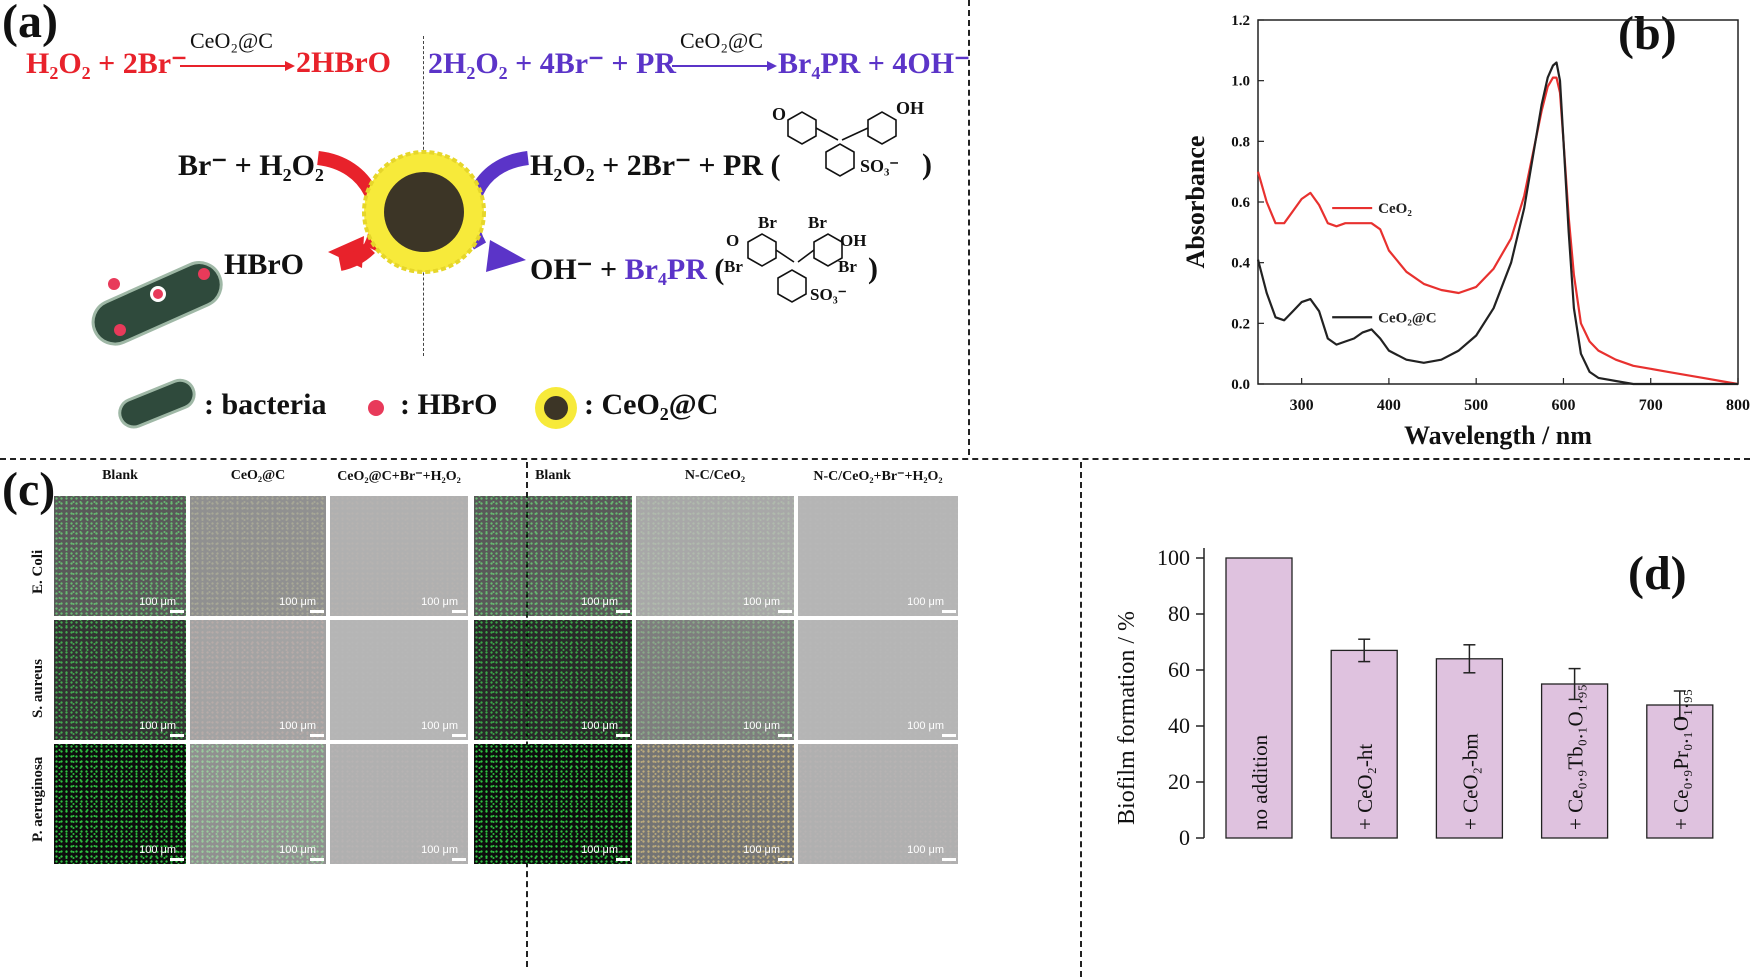  What do you see at coordinates (1173, 557) in the screenshot?
I see `y-tick-label: 100` at bounding box center [1173, 557].